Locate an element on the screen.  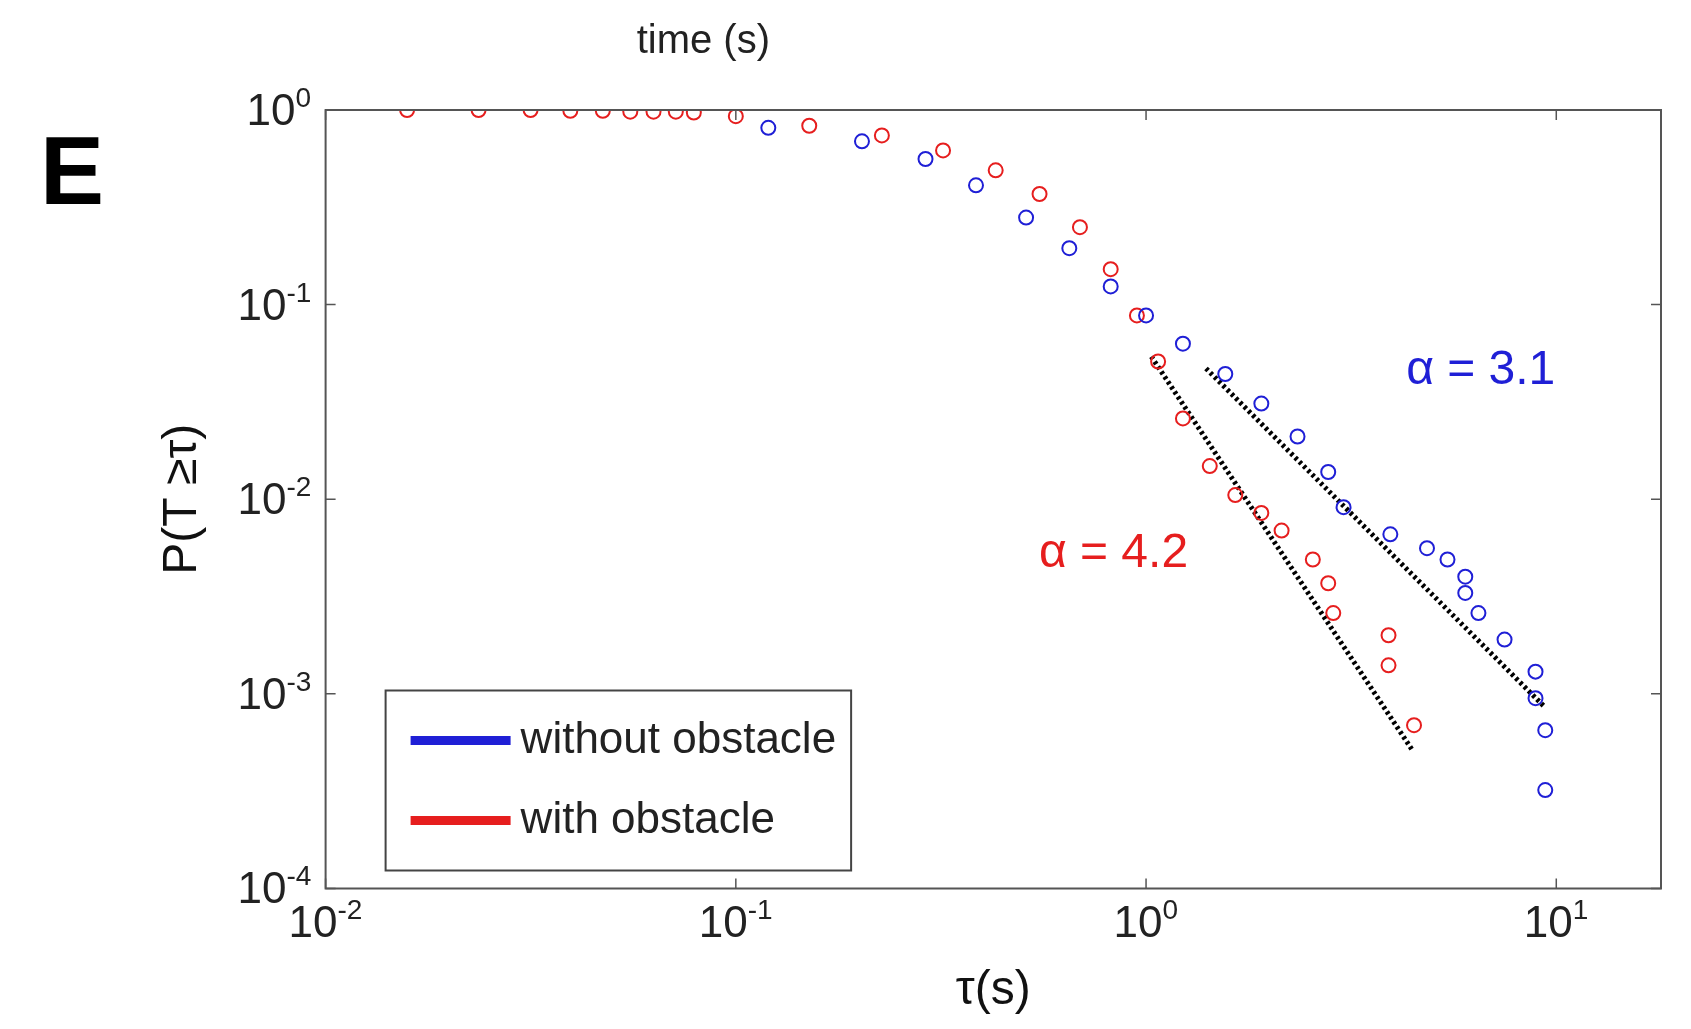
x-tick-label: 10$^{-1}$ is located at coordinates (735, 920).